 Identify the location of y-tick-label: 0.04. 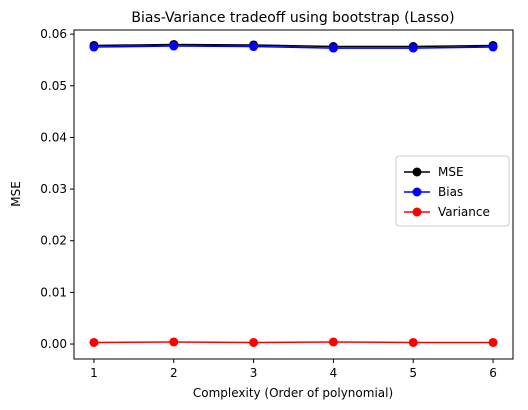
(53, 137).